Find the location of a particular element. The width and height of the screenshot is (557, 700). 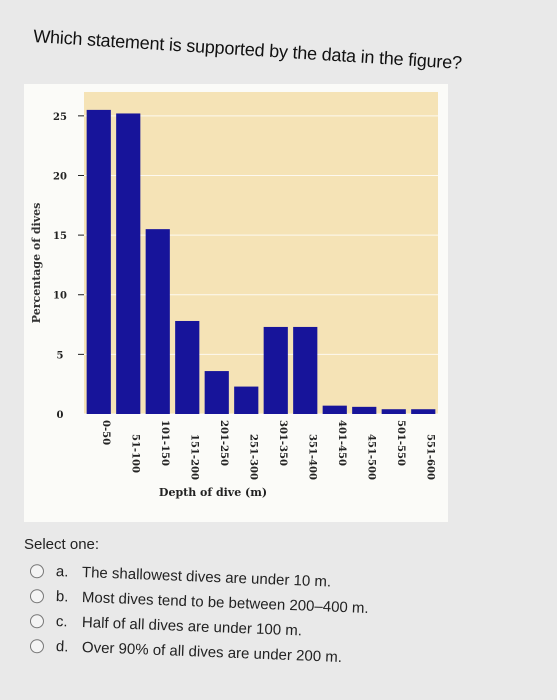

y-tick-label: 25 is located at coordinates (60, 117).